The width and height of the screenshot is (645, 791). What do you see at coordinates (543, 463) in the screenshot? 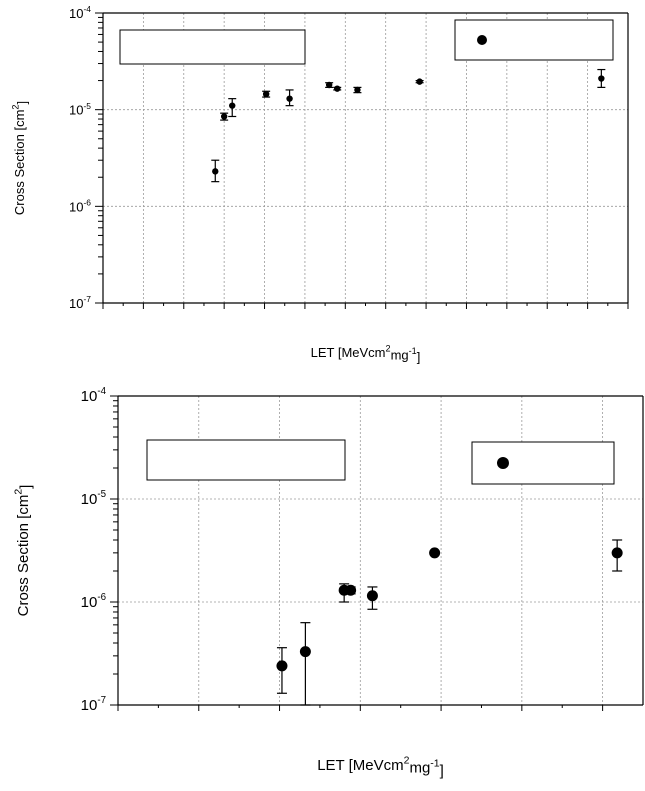
I see `legend-box` at bounding box center [543, 463].